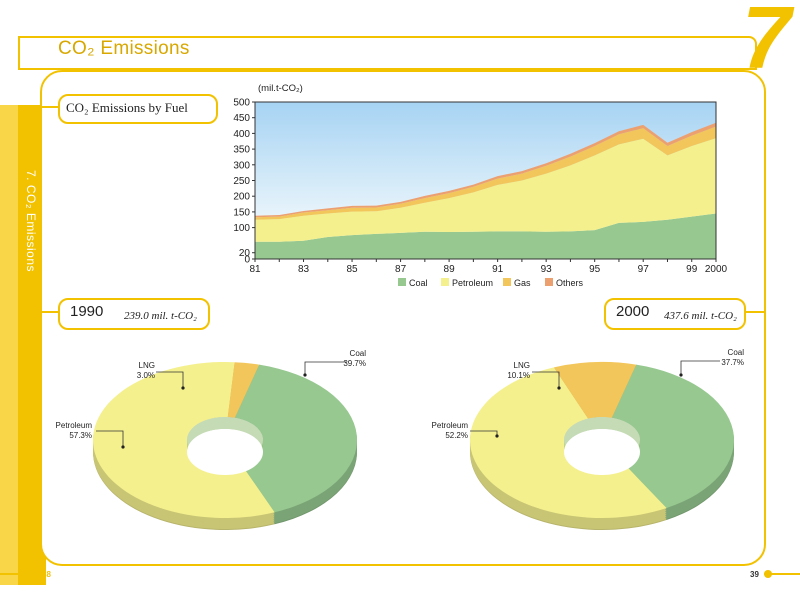 Image resolution: width=800 pixels, height=604 pixels. Describe the element at coordinates (450, 269) in the screenshot. I see `x-tick-label: 89` at that location.